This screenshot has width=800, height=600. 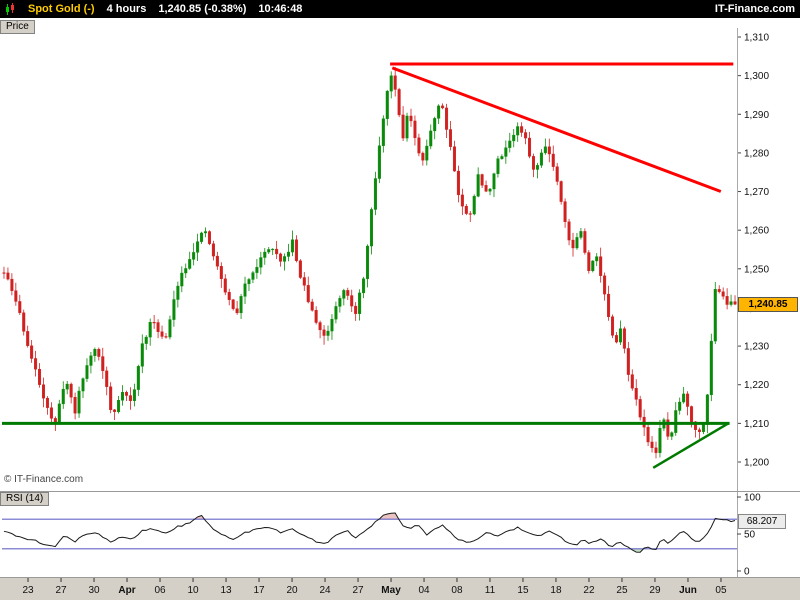 What do you see at coordinates (754, 9) in the screenshot?
I see `brand-label: IT-Finance.com` at bounding box center [754, 9].